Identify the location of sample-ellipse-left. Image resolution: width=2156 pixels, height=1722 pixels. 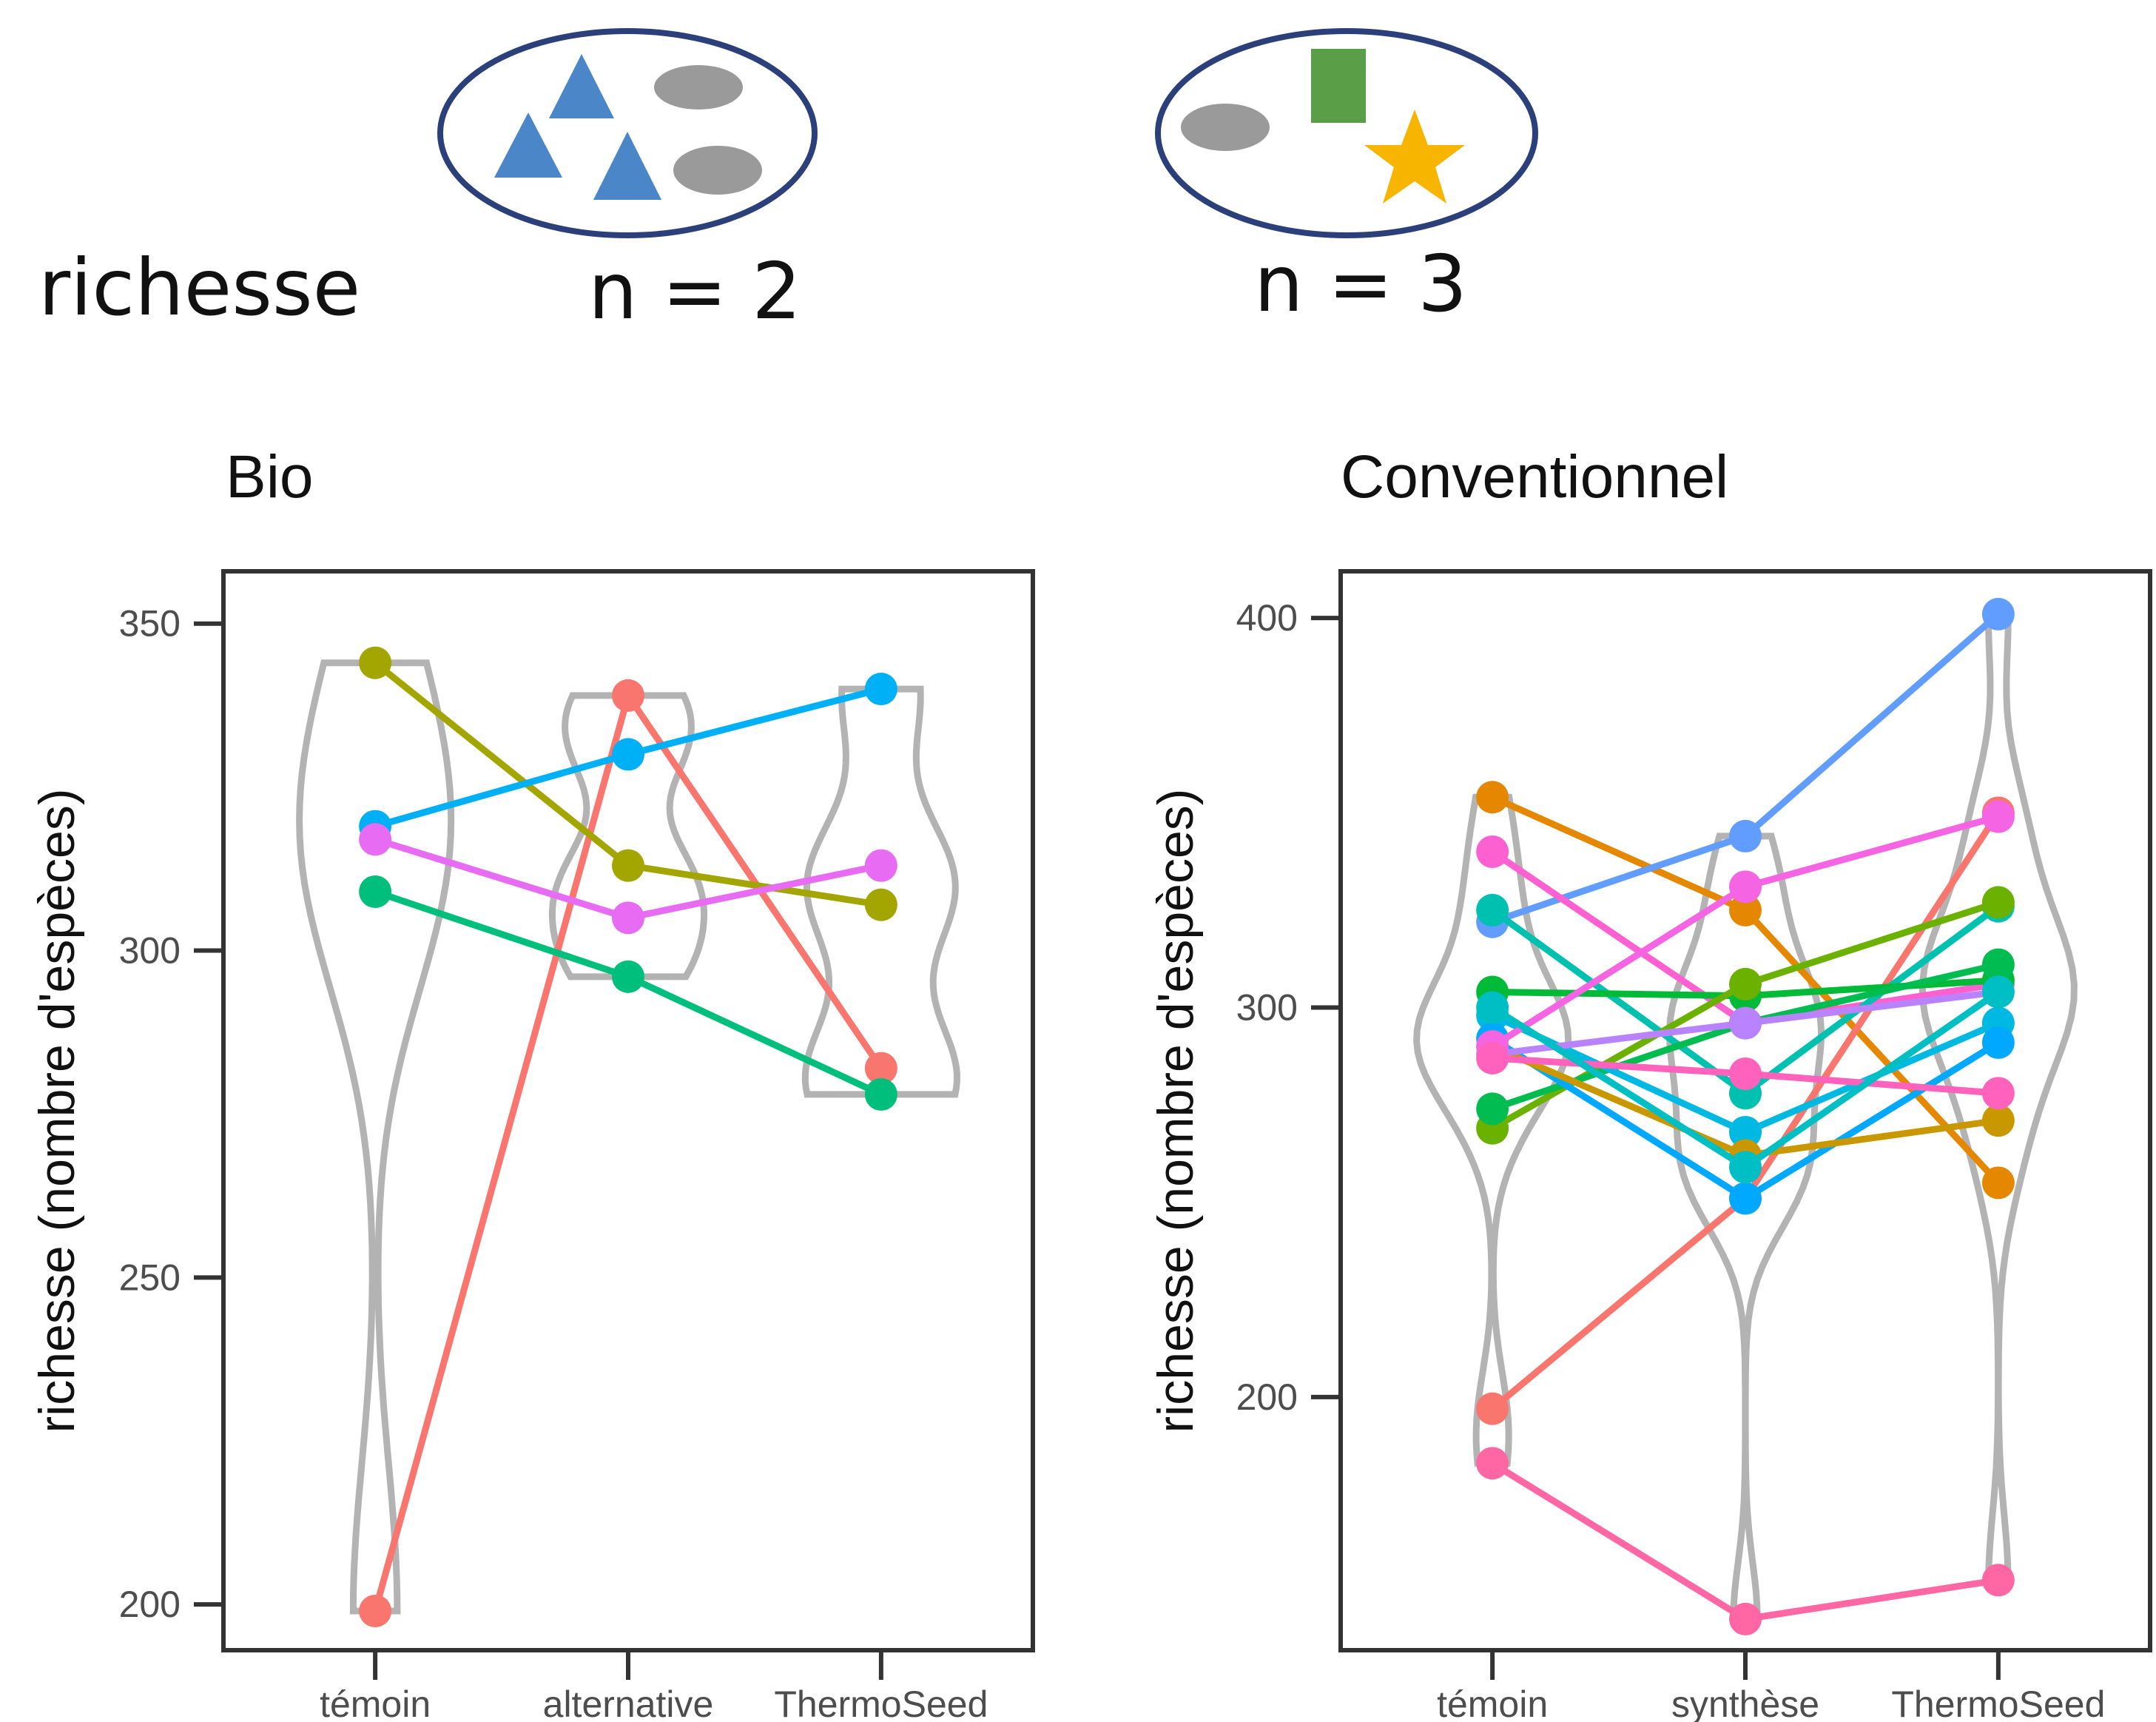
(628, 133).